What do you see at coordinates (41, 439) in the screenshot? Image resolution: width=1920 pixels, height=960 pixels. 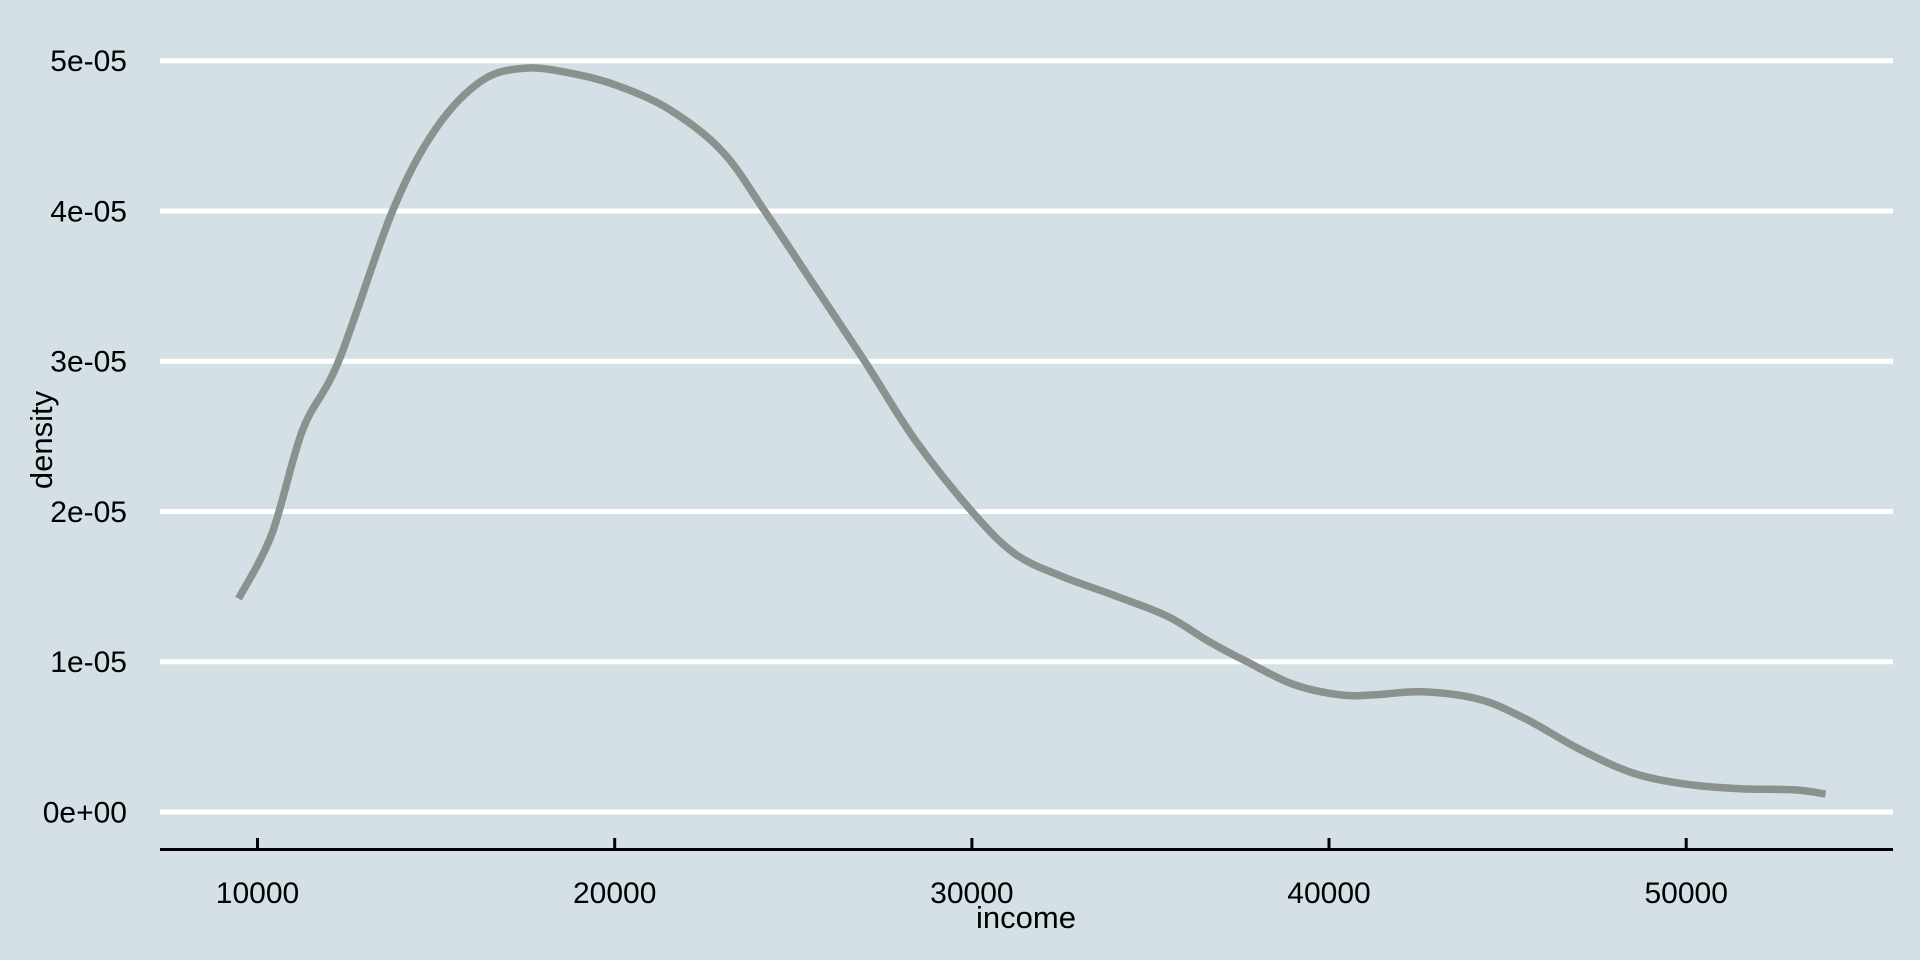 I see `y-axis-title: density` at bounding box center [41, 439].